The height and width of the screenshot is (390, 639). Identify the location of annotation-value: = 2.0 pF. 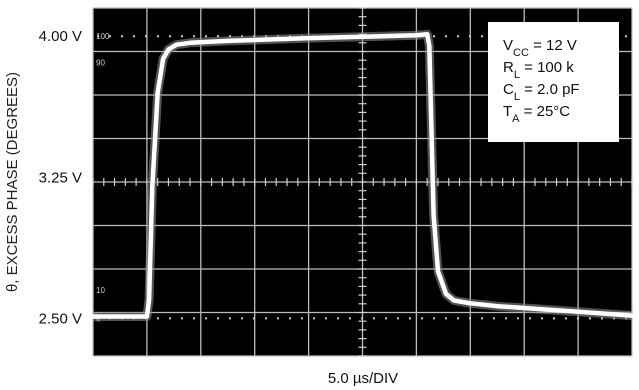
(550, 89).